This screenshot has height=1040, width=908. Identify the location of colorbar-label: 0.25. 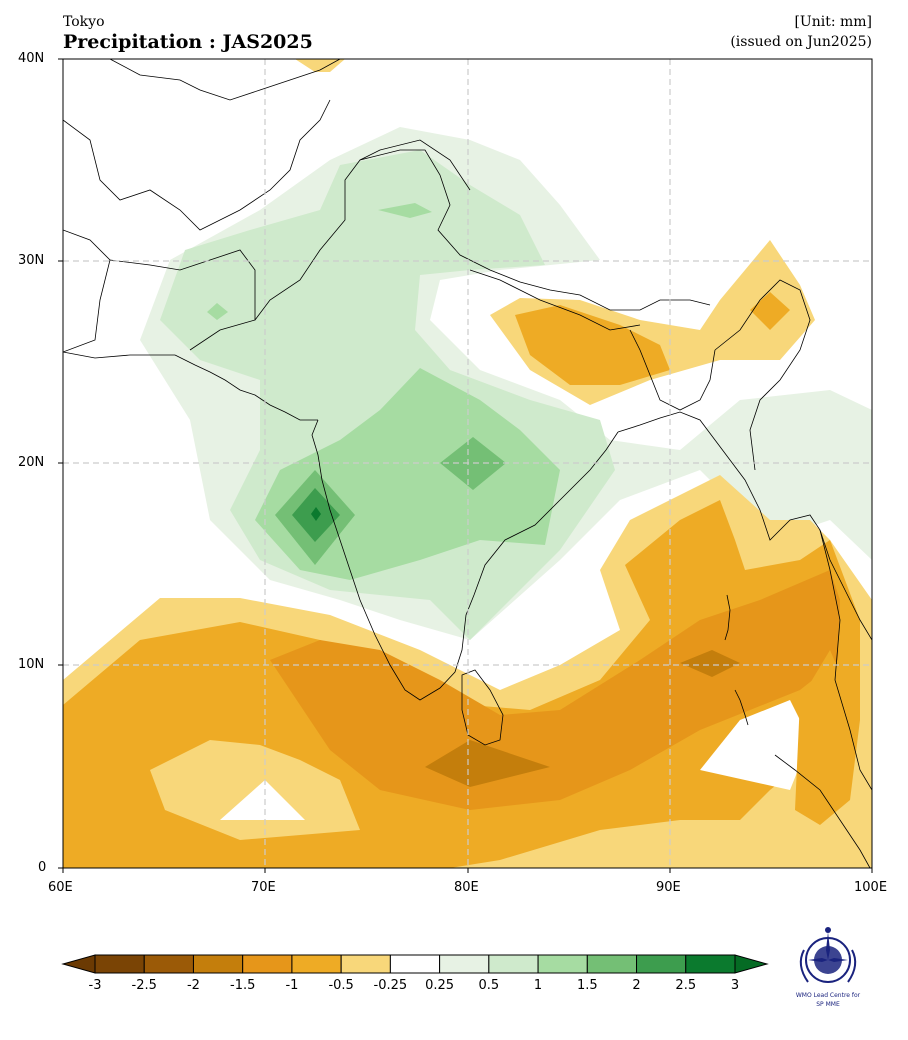
(440, 985).